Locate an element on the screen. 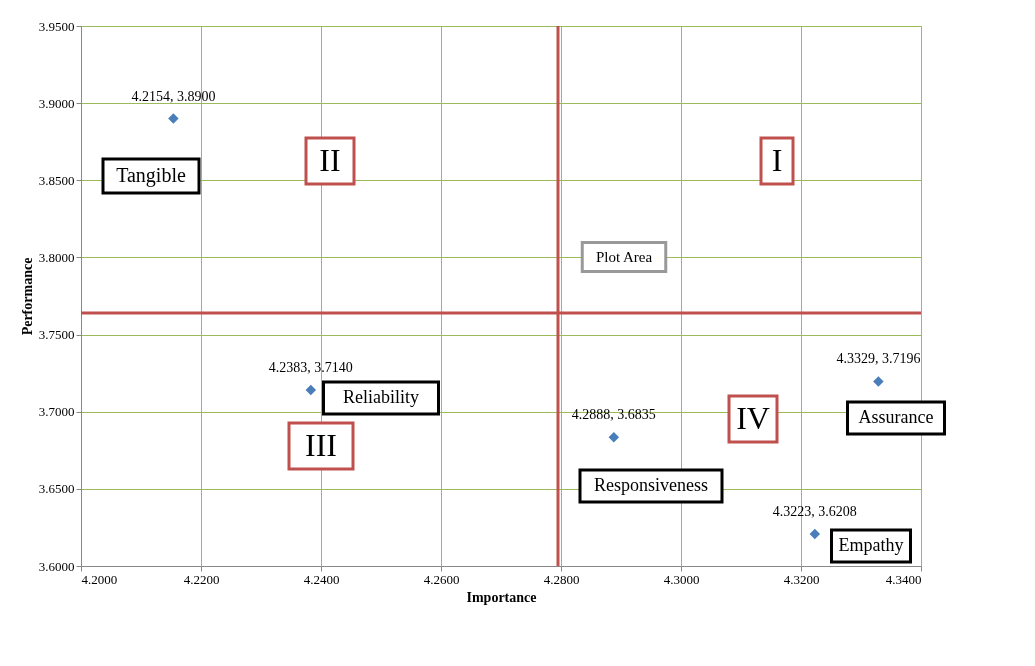 Image resolution: width=1035 pixels, height=666 pixels. annotation: II is located at coordinates (330, 160).